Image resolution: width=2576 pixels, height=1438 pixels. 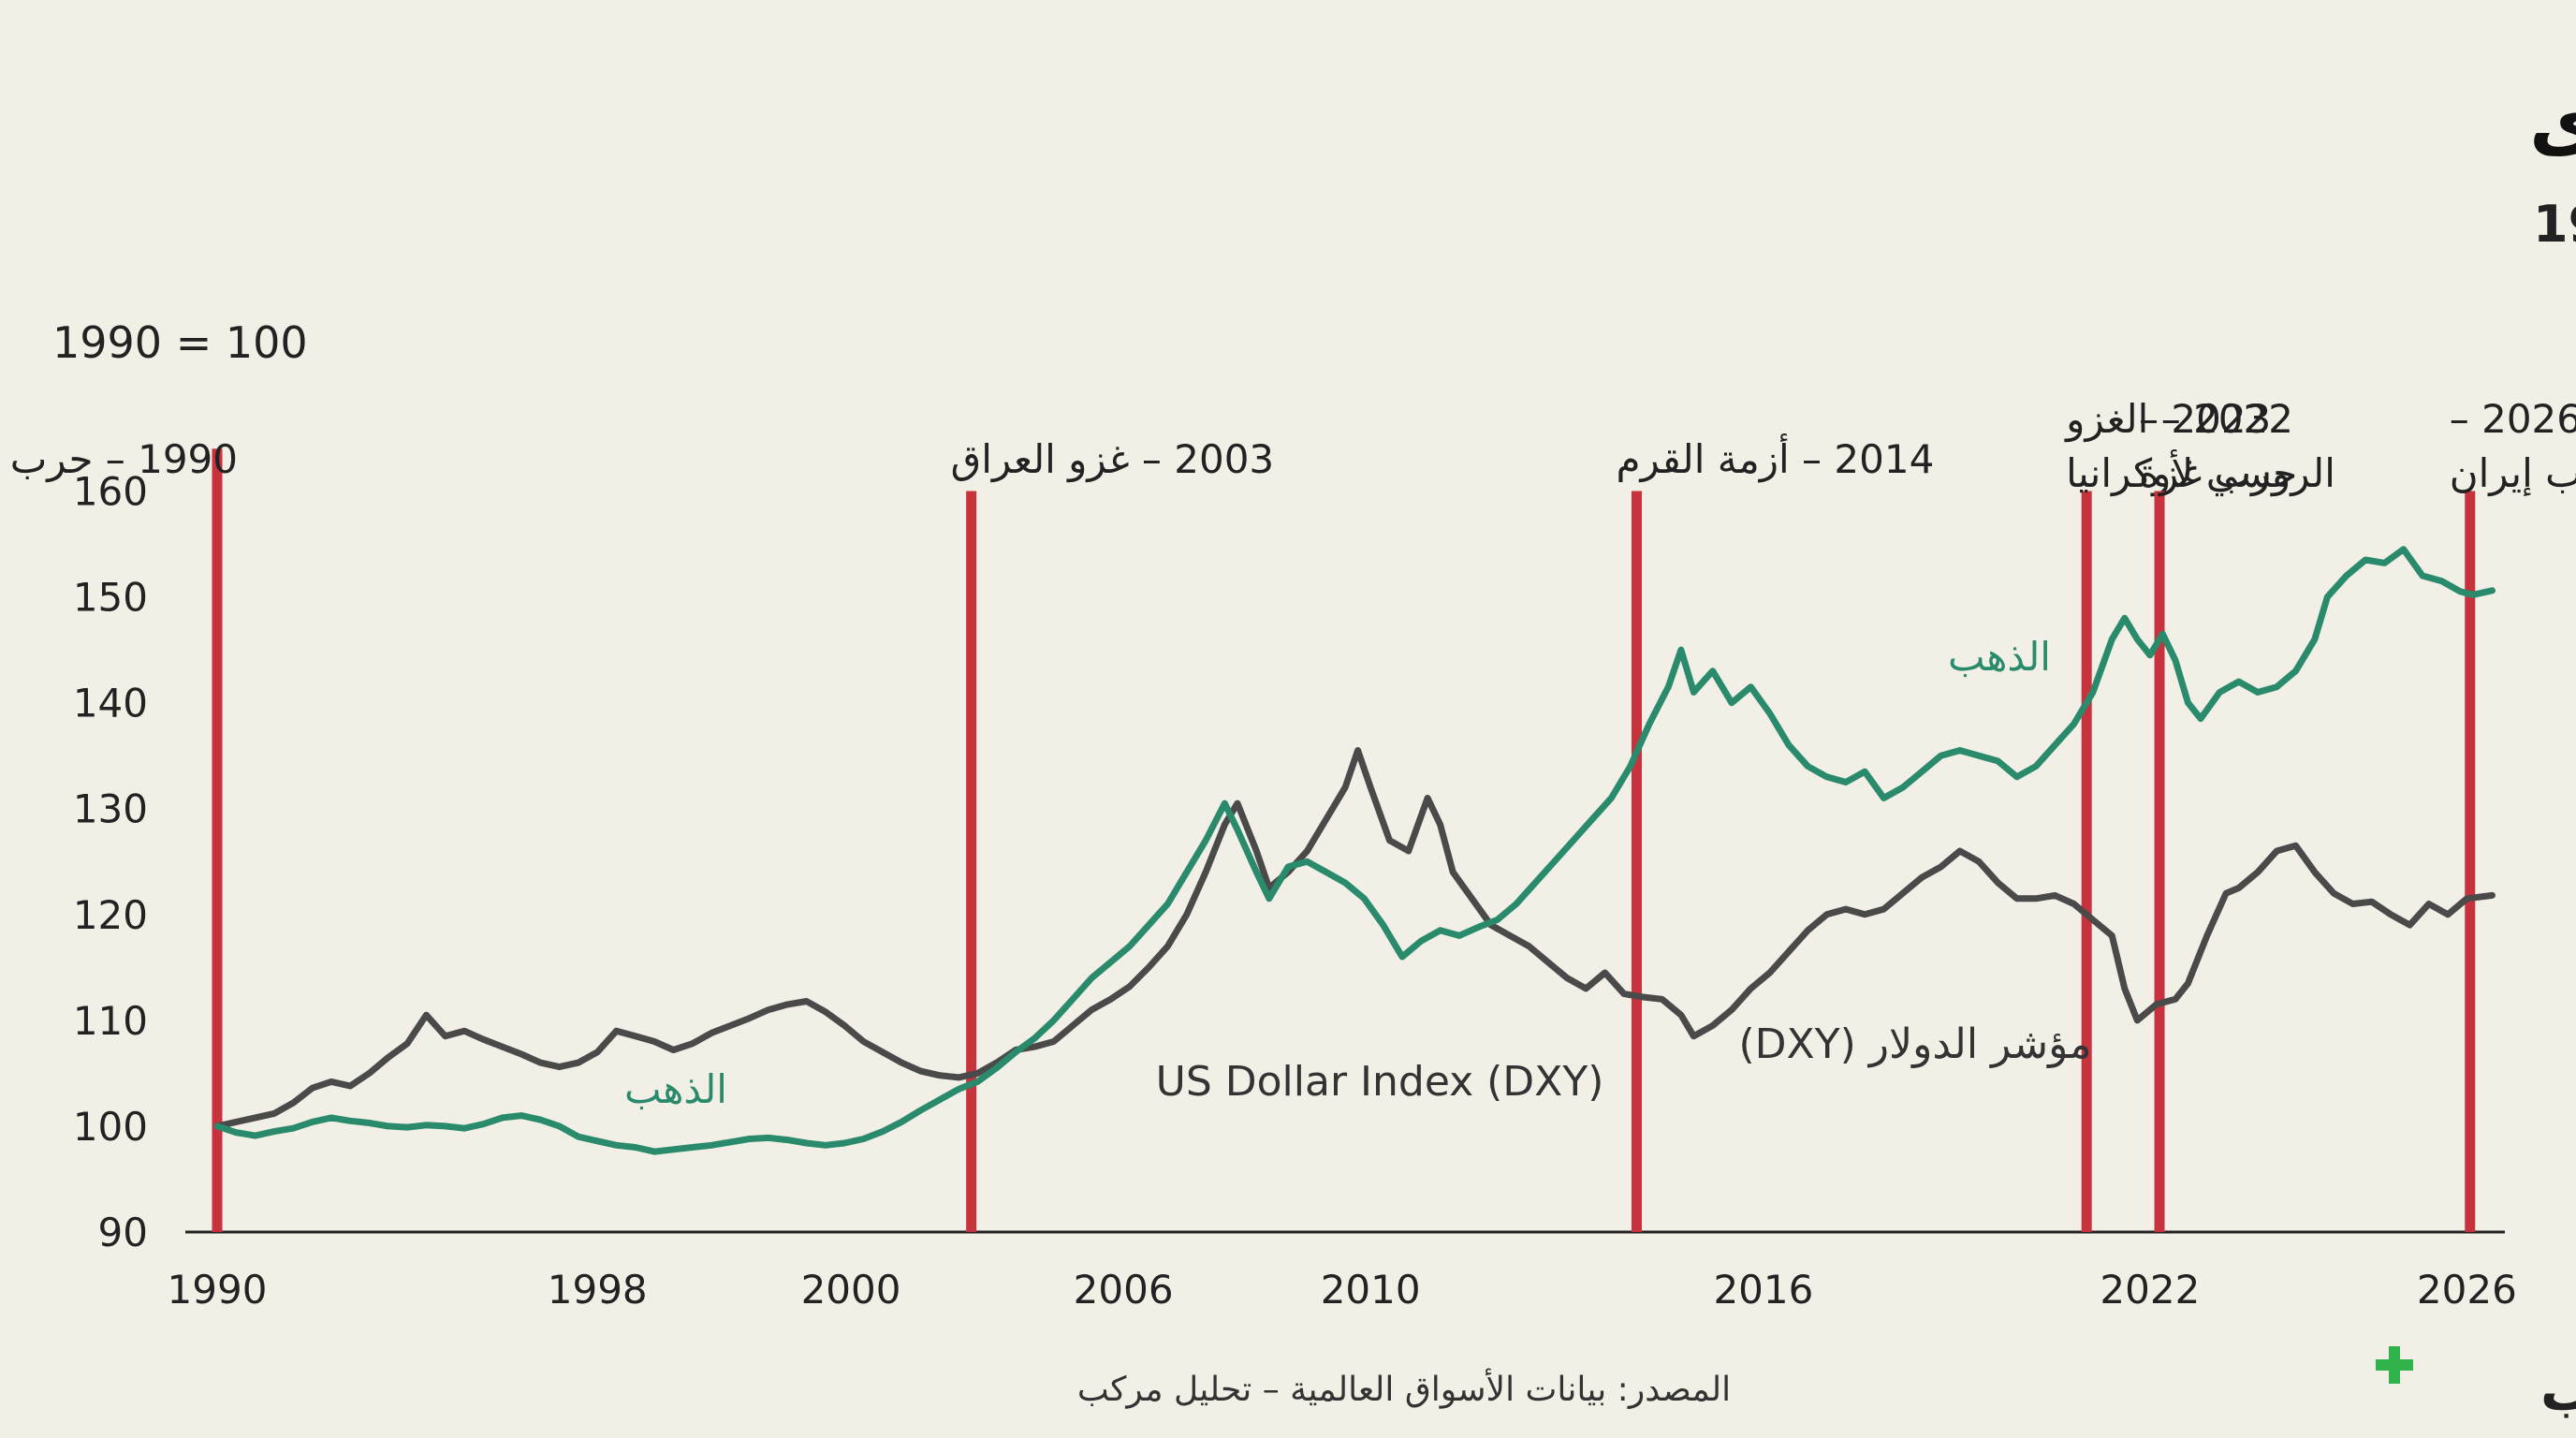 What do you see at coordinates (123, 1232) in the screenshot?
I see `y-tick-label: 90` at bounding box center [123, 1232].